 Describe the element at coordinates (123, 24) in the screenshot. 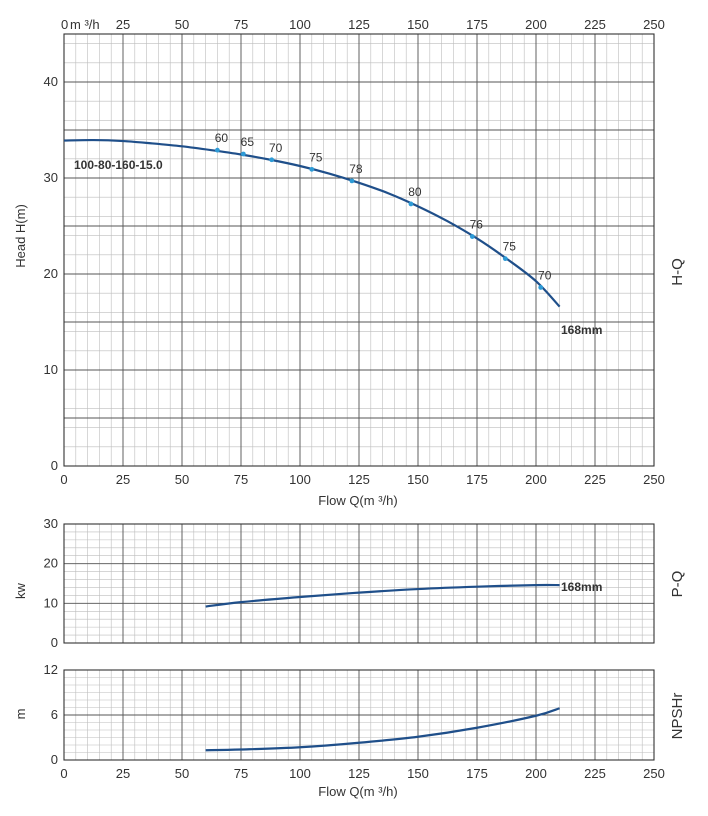

I see `top-x-tick-label: 25` at that location.